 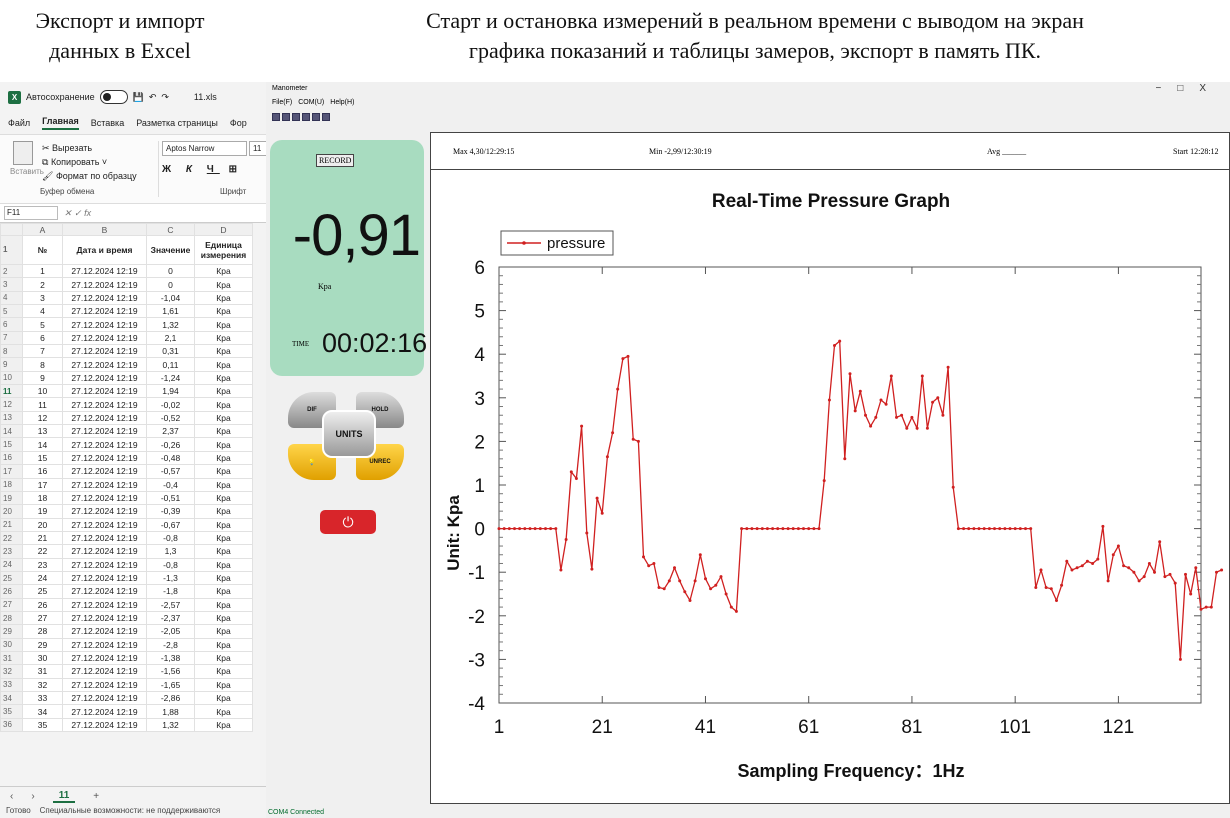 What do you see at coordinates (170, 711) in the screenshot?
I see `cell-value: 1,88` at bounding box center [170, 711].